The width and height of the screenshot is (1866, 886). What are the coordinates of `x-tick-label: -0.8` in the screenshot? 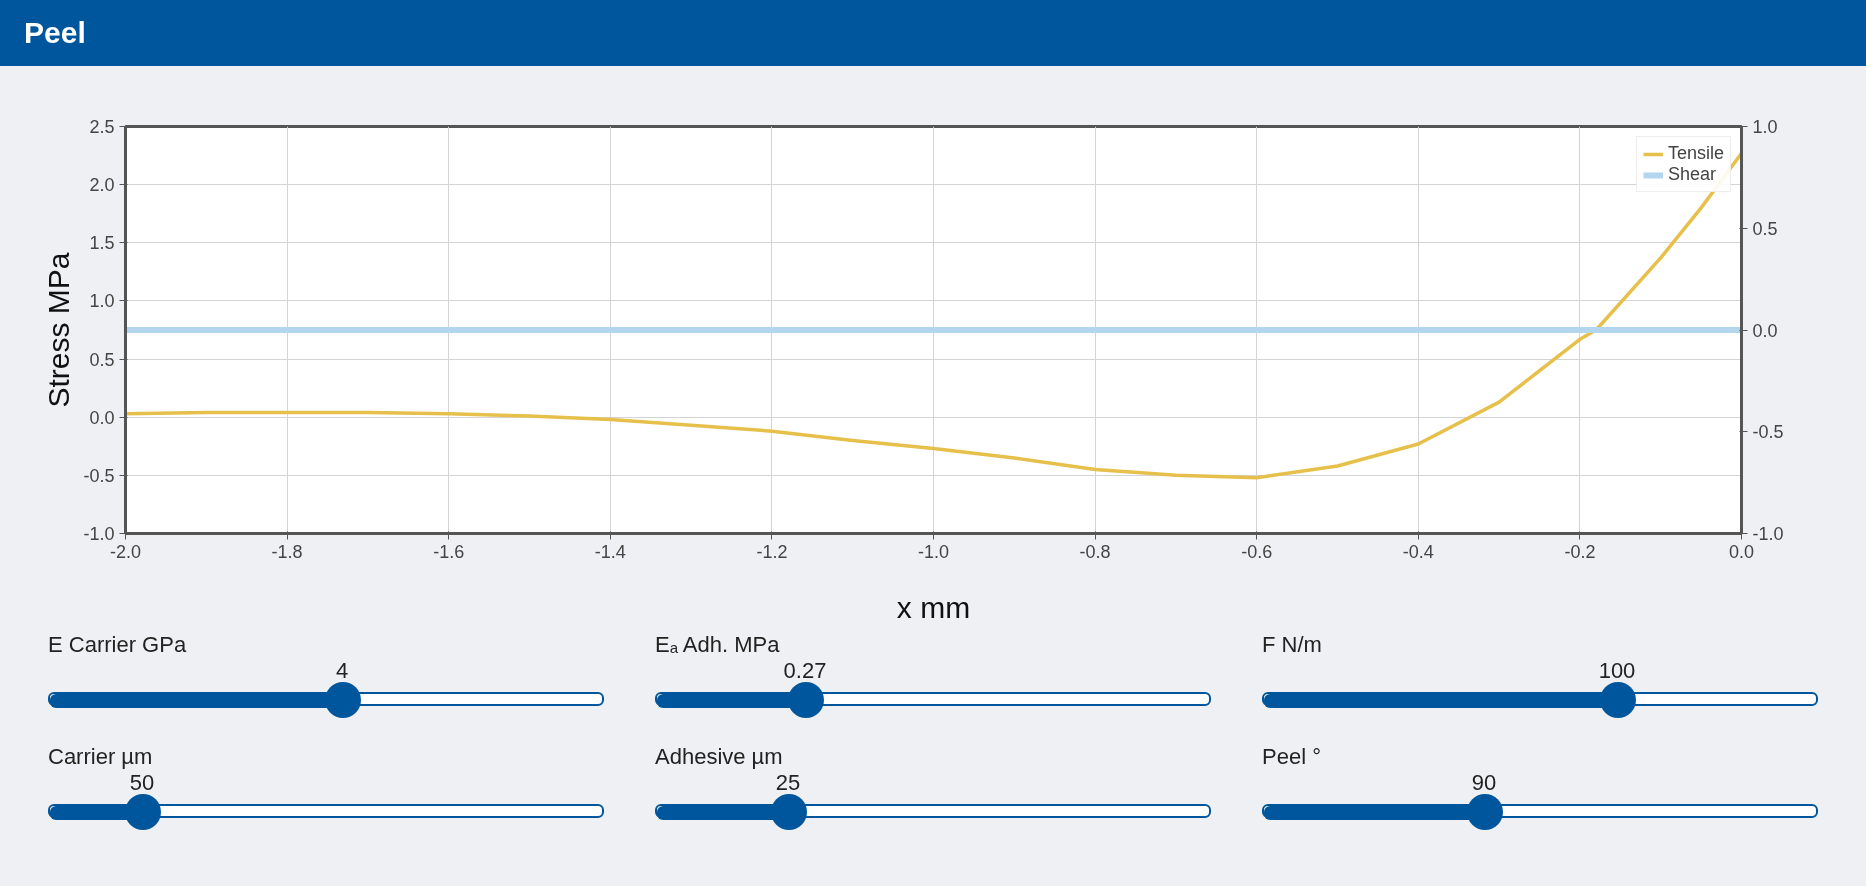 It's located at (1095, 551).